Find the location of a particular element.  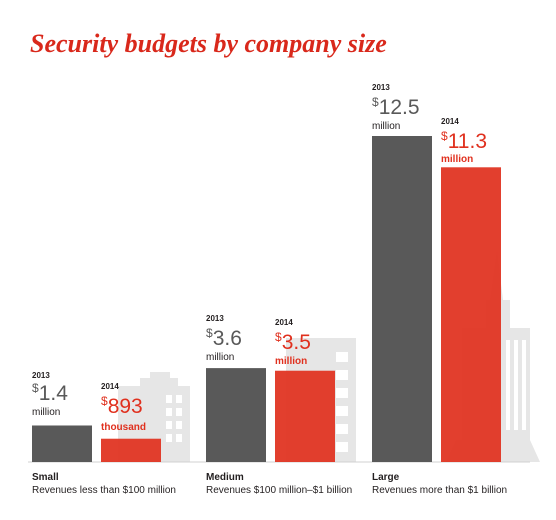

category-label-medium: Medium is located at coordinates (225, 477).